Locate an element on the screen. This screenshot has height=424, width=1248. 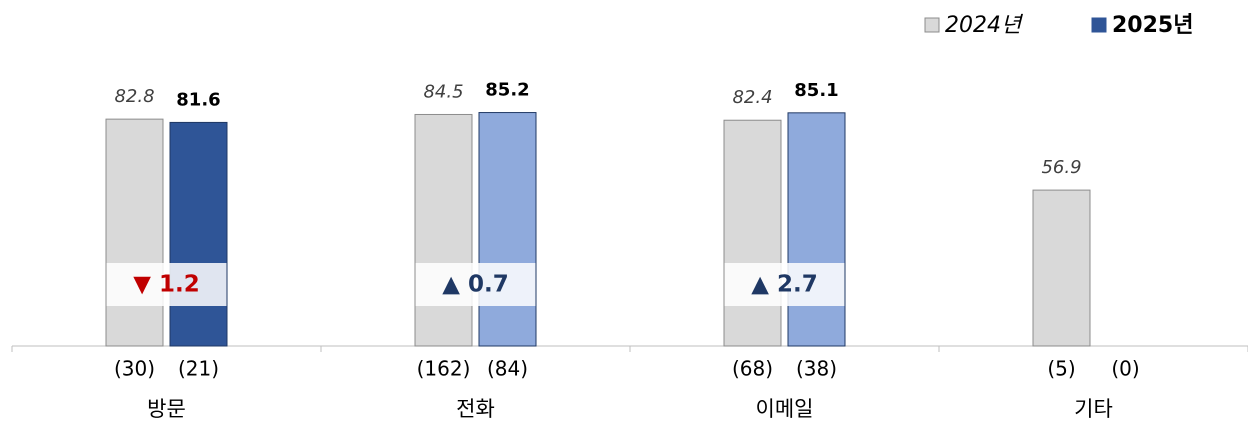
change-label: ▲ 2.7 is located at coordinates (784, 285).